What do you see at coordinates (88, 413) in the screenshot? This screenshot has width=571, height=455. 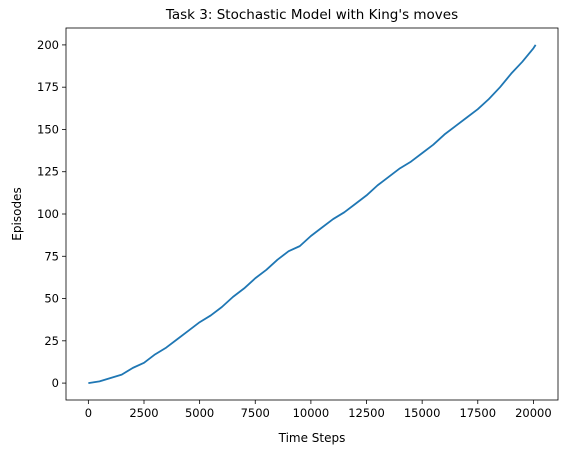 I see `x-tick-label: 0` at bounding box center [88, 413].